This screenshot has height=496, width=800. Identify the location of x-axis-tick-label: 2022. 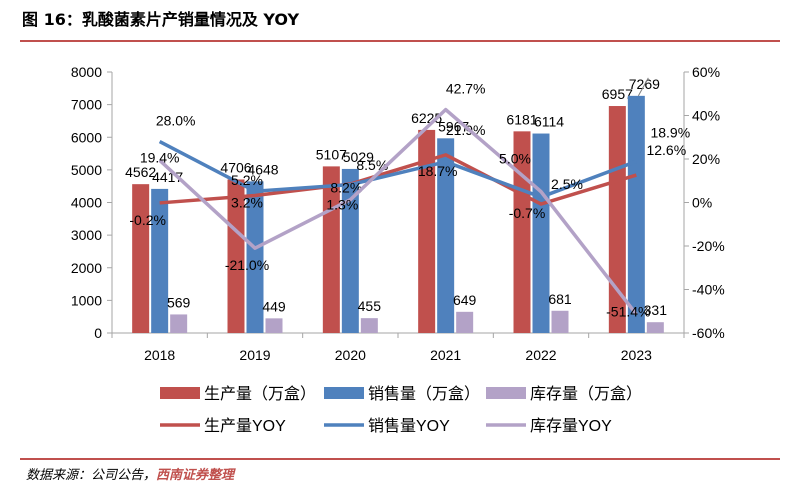
(540, 355).